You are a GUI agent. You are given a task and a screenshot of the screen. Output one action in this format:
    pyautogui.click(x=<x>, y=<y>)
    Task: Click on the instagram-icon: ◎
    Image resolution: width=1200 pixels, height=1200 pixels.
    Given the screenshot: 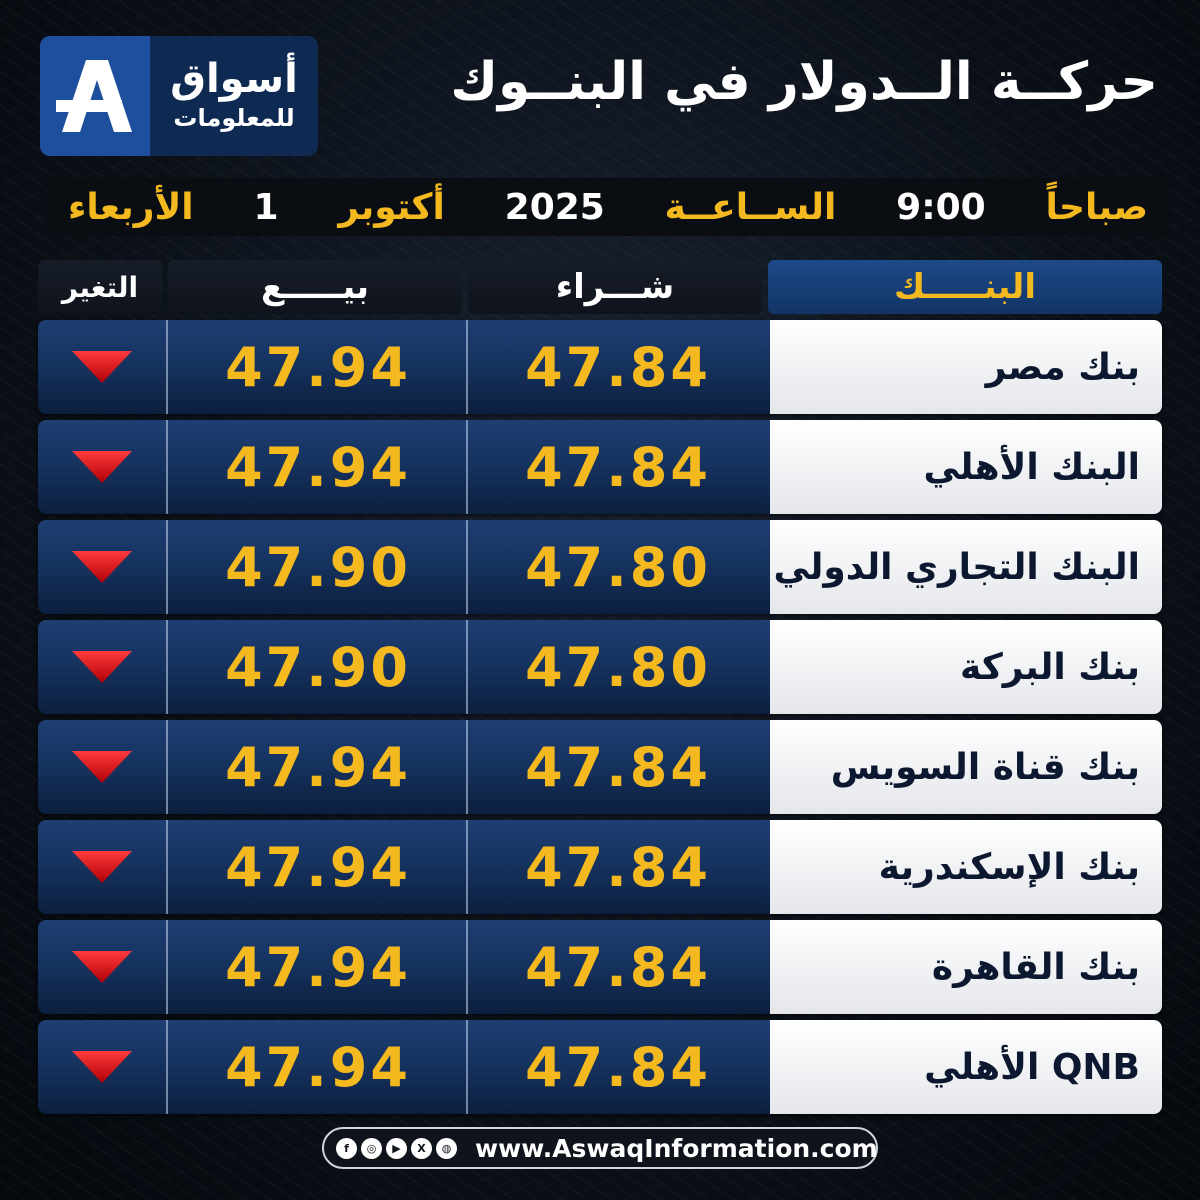 What is the action you would take?
    pyautogui.click(x=371, y=1148)
    